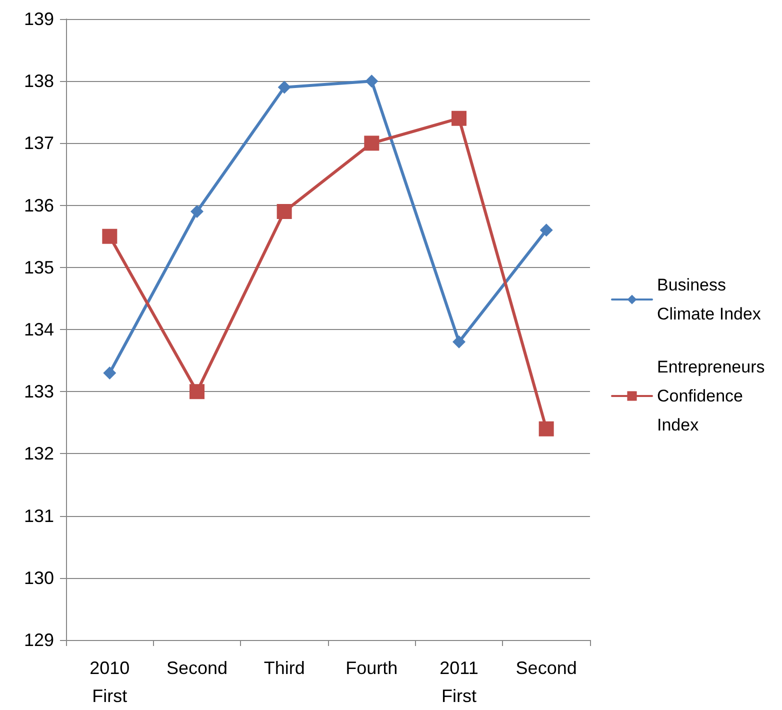 This screenshot has width=782, height=710. I want to click on y-tick-label: 131, so click(39, 516).